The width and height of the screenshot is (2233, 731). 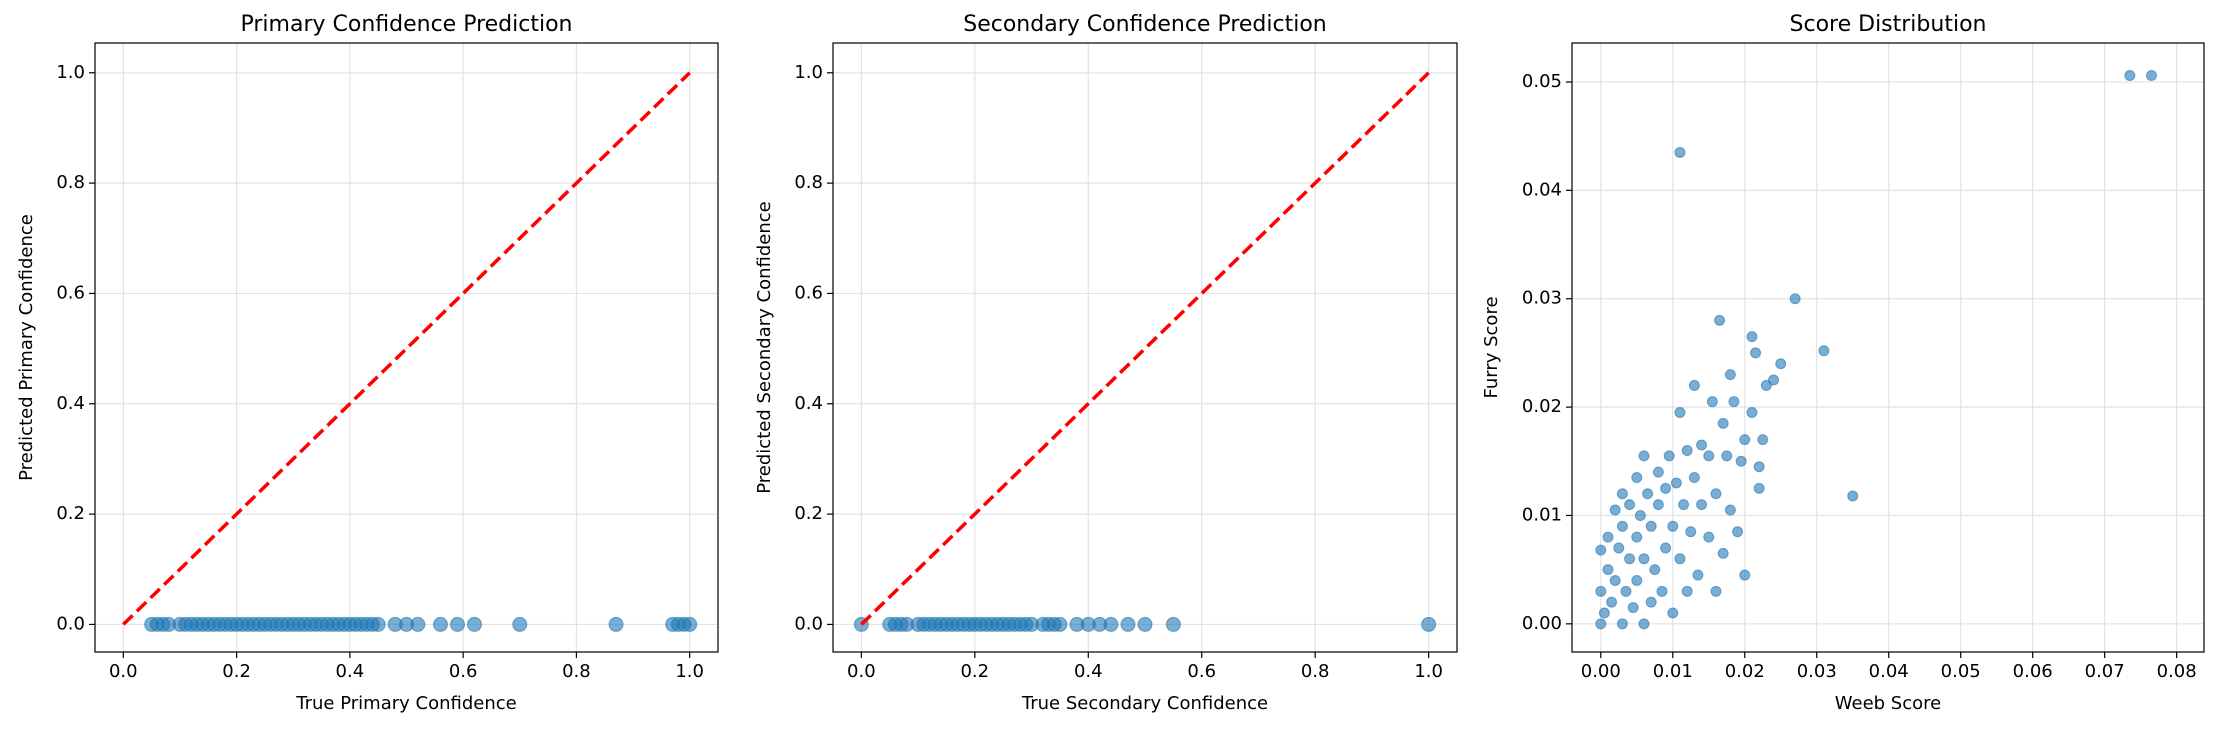 What do you see at coordinates (70, 623) in the screenshot?
I see `y-tick-label: 0.0` at bounding box center [70, 623].